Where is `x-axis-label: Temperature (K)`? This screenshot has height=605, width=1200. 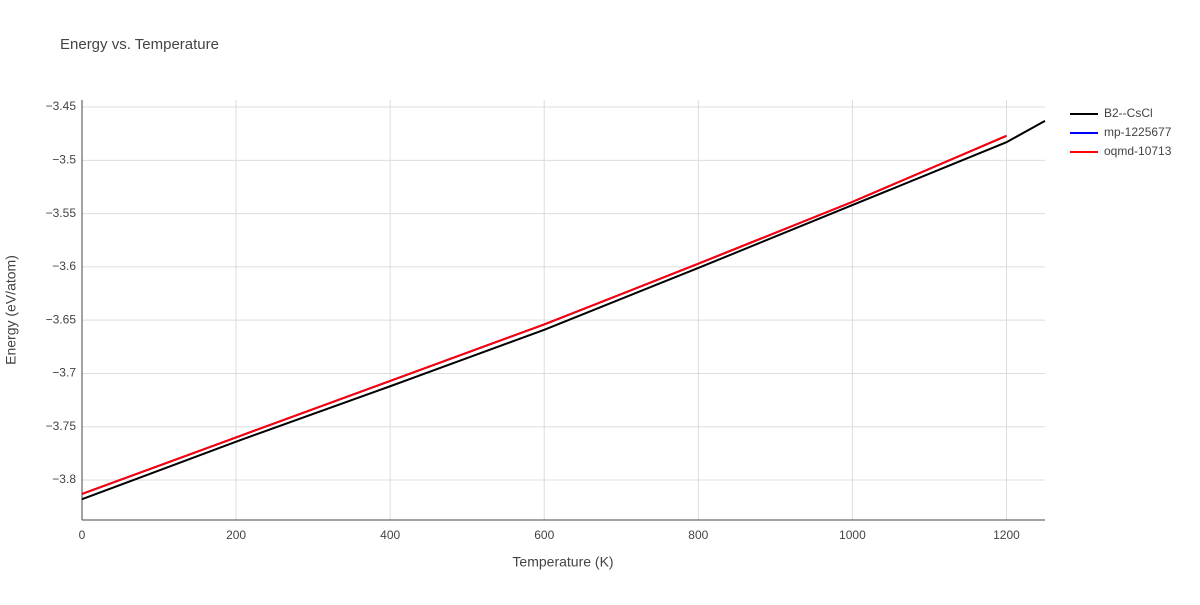
x-axis-label: Temperature (K) is located at coordinates (562, 562).